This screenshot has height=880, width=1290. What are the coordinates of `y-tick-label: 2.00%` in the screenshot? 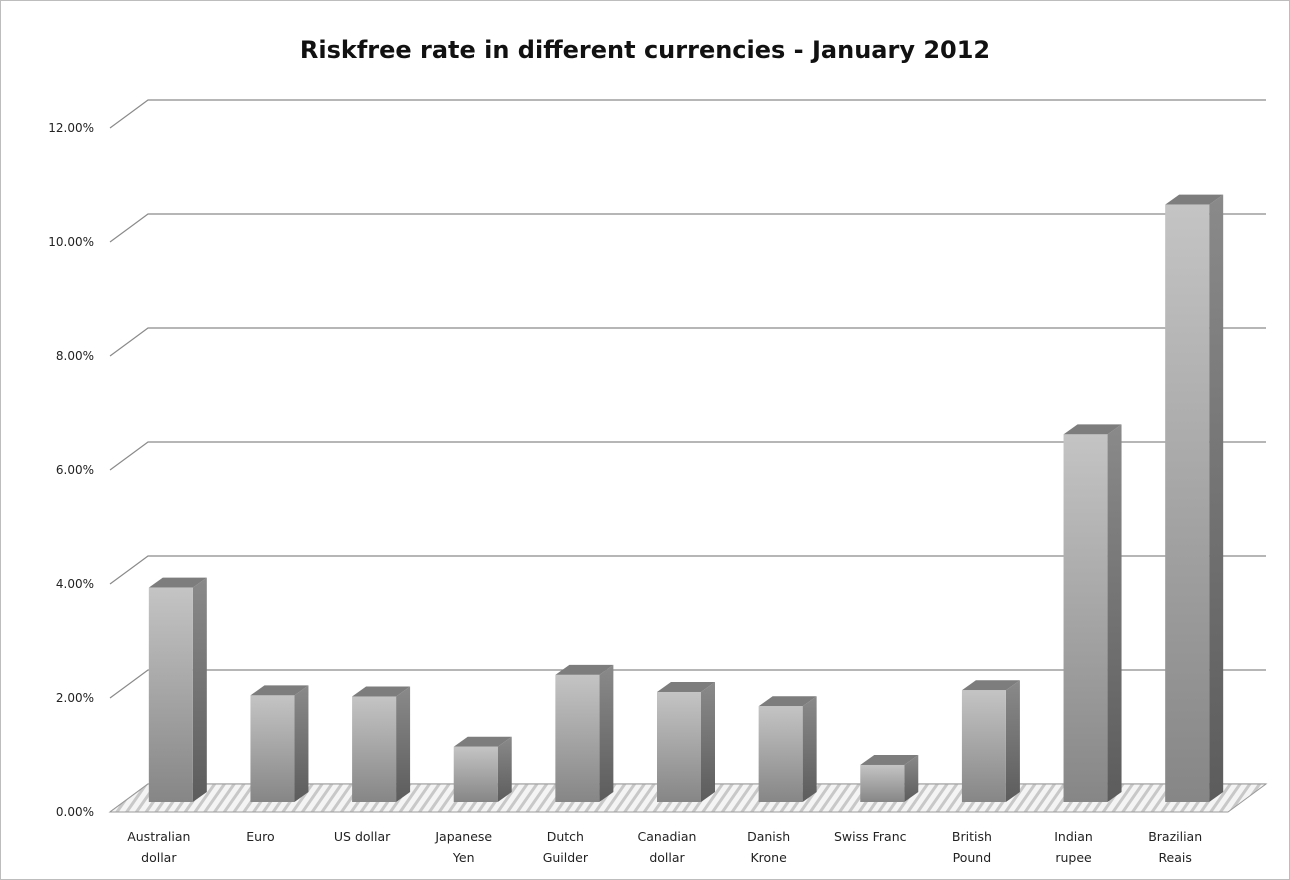 It's located at (75, 698).